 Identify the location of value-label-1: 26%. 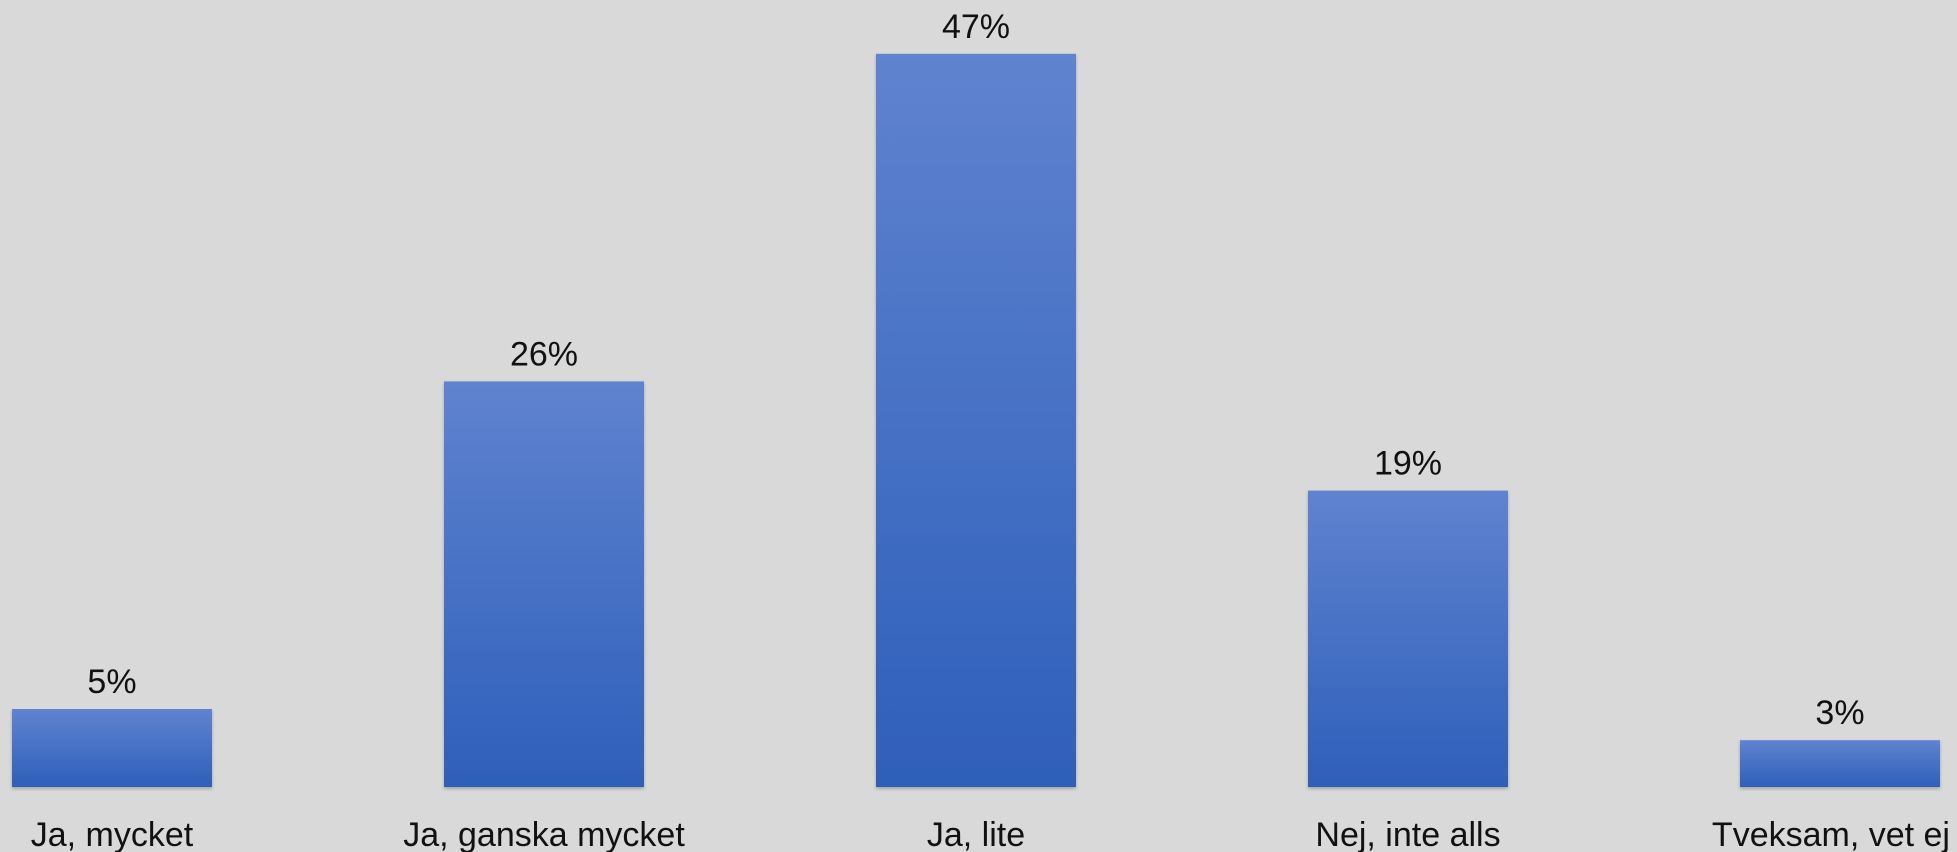
(544, 354).